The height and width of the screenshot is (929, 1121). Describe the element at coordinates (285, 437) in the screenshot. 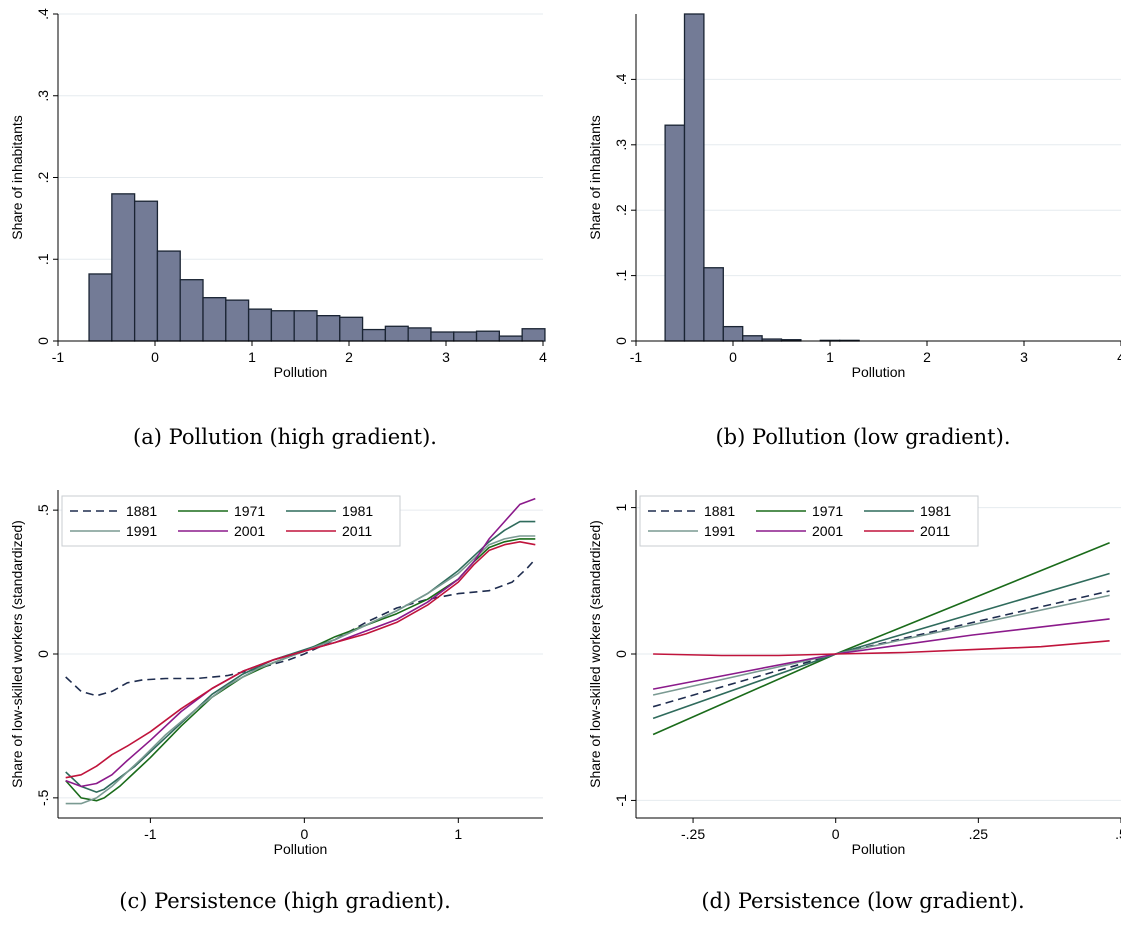

I see `caption-a: (a) Pollution (high gradient).` at that location.